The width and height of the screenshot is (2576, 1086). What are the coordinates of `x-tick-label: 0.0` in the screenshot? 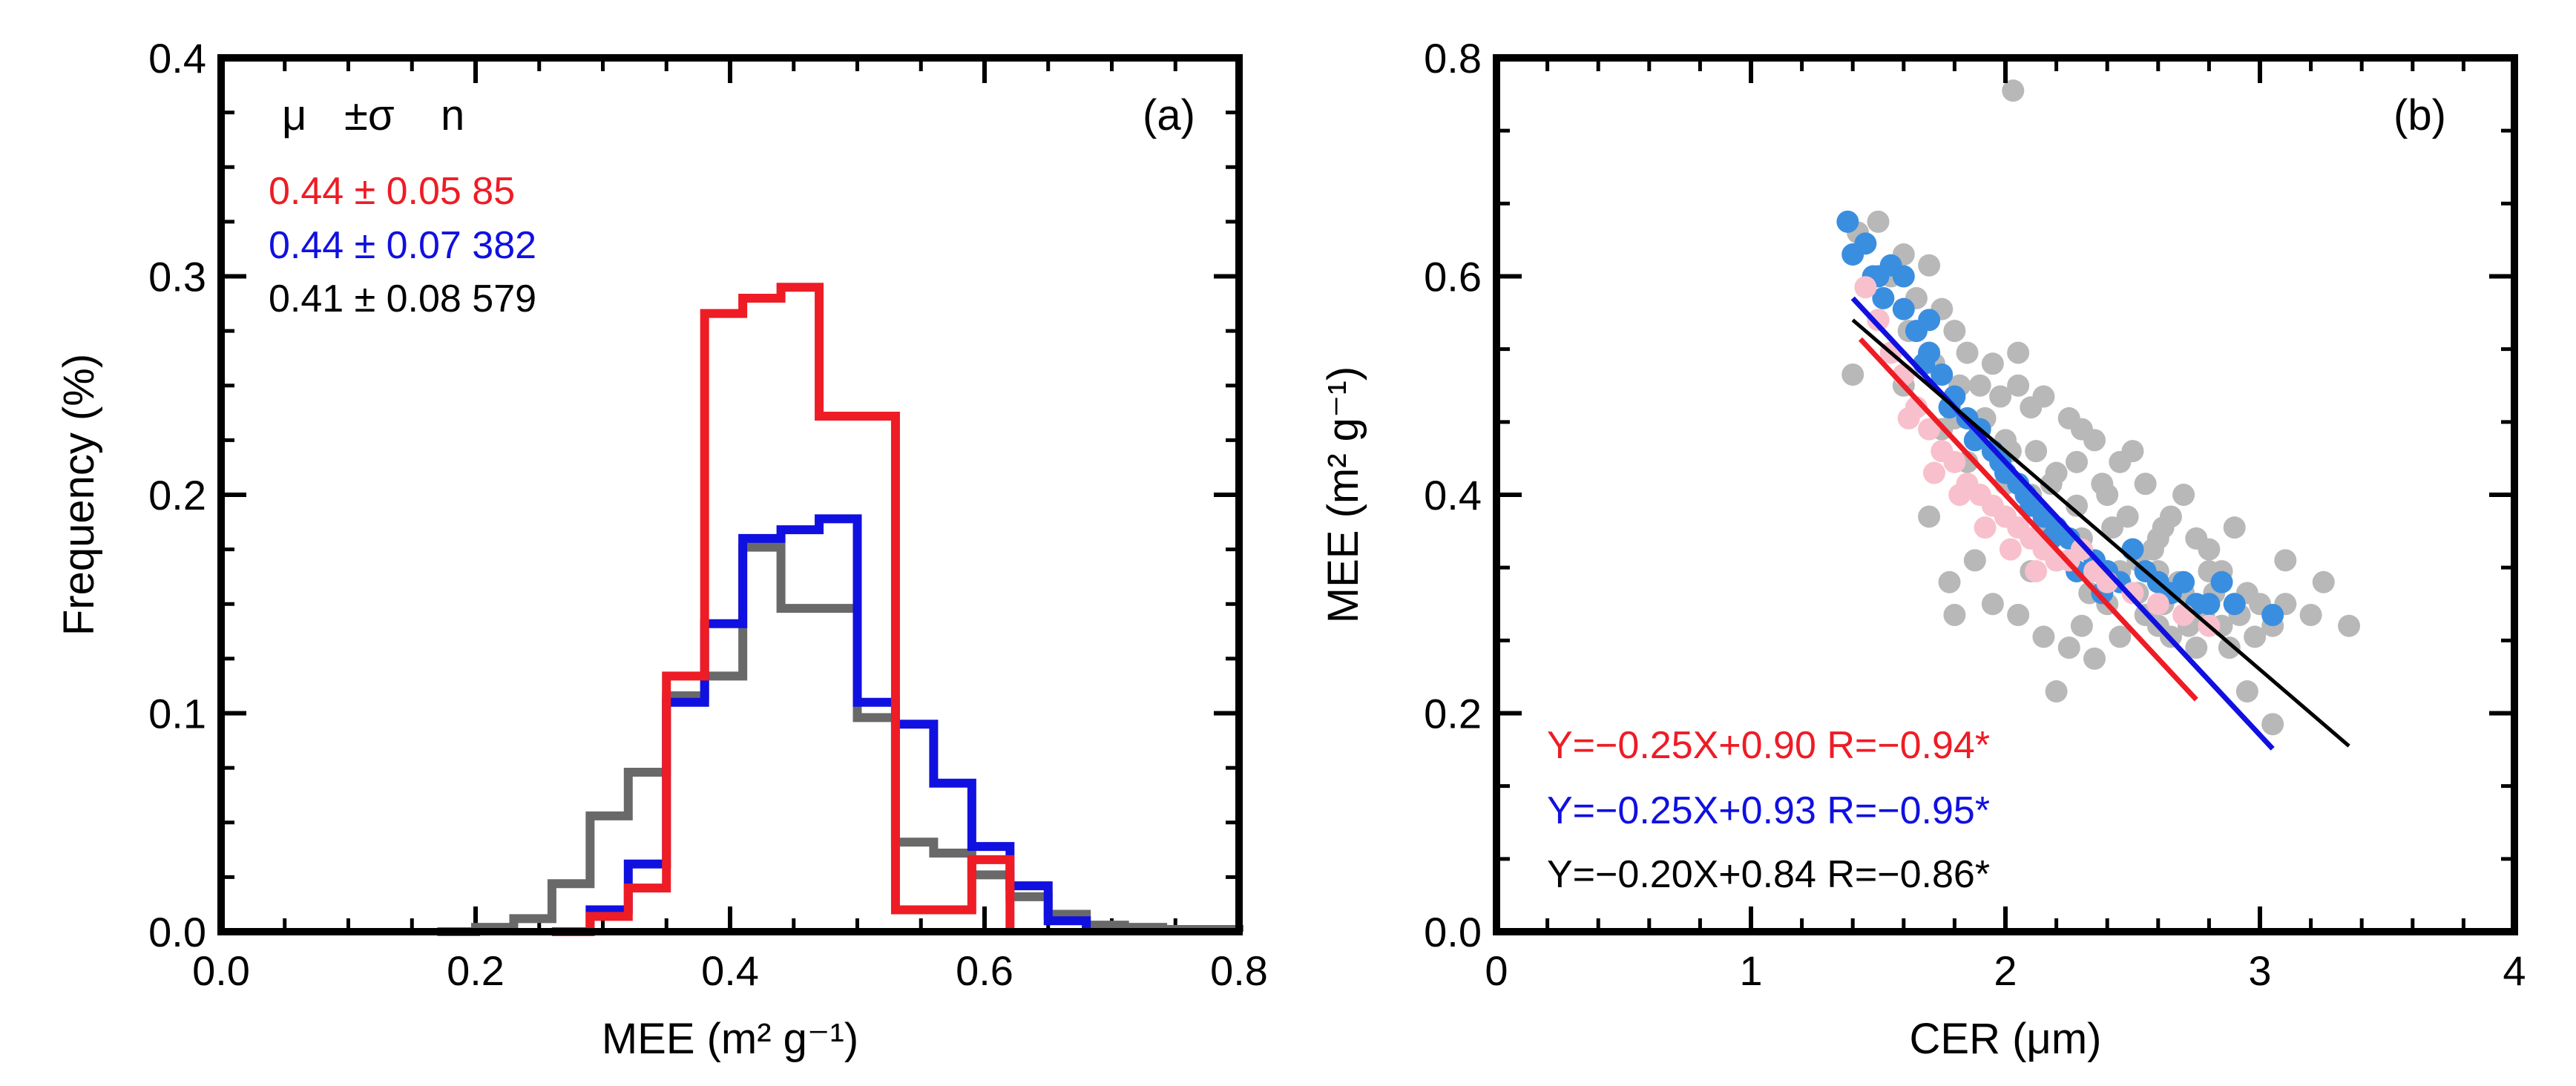 It's located at (221, 971).